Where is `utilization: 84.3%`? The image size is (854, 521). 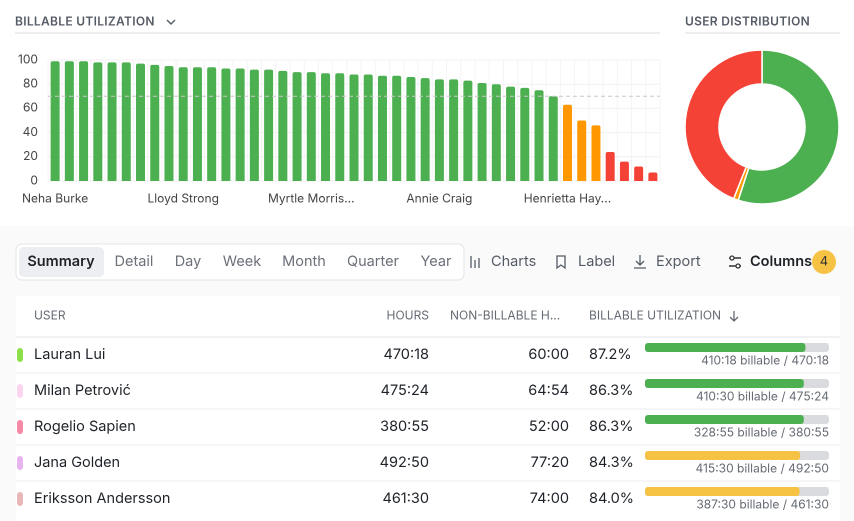 utilization: 84.3% is located at coordinates (611, 462).